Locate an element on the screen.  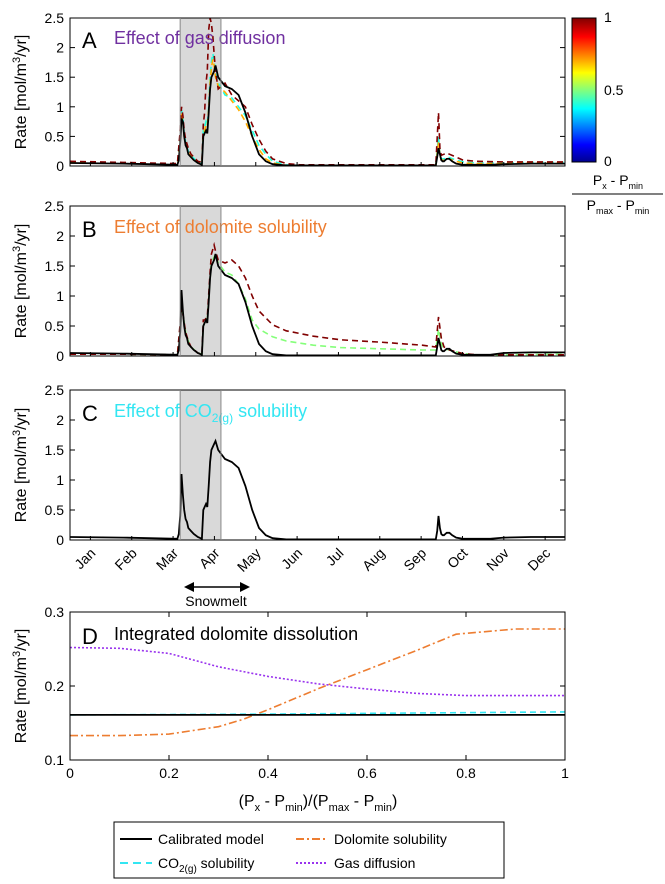
snowmelt-arrow-left-head is located at coordinates (189, 587).